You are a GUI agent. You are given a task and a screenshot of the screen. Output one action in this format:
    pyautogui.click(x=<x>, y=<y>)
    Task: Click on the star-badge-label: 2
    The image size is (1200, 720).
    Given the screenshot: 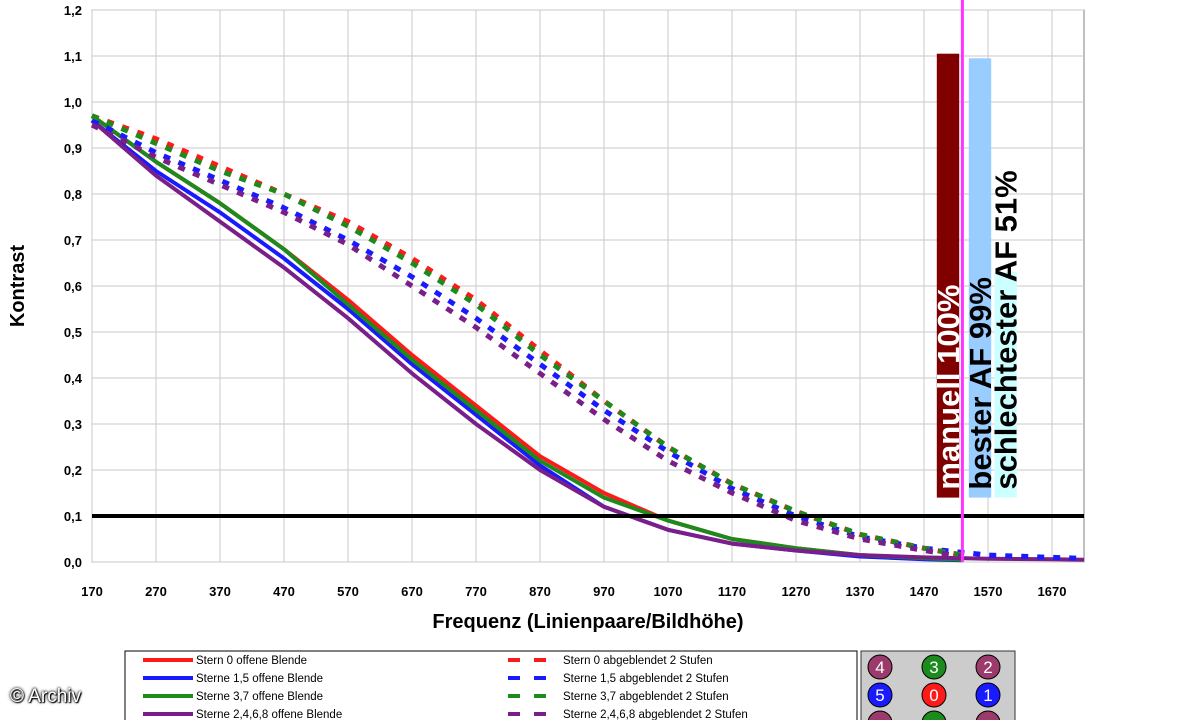 What is the action you would take?
    pyautogui.click(x=987, y=667)
    